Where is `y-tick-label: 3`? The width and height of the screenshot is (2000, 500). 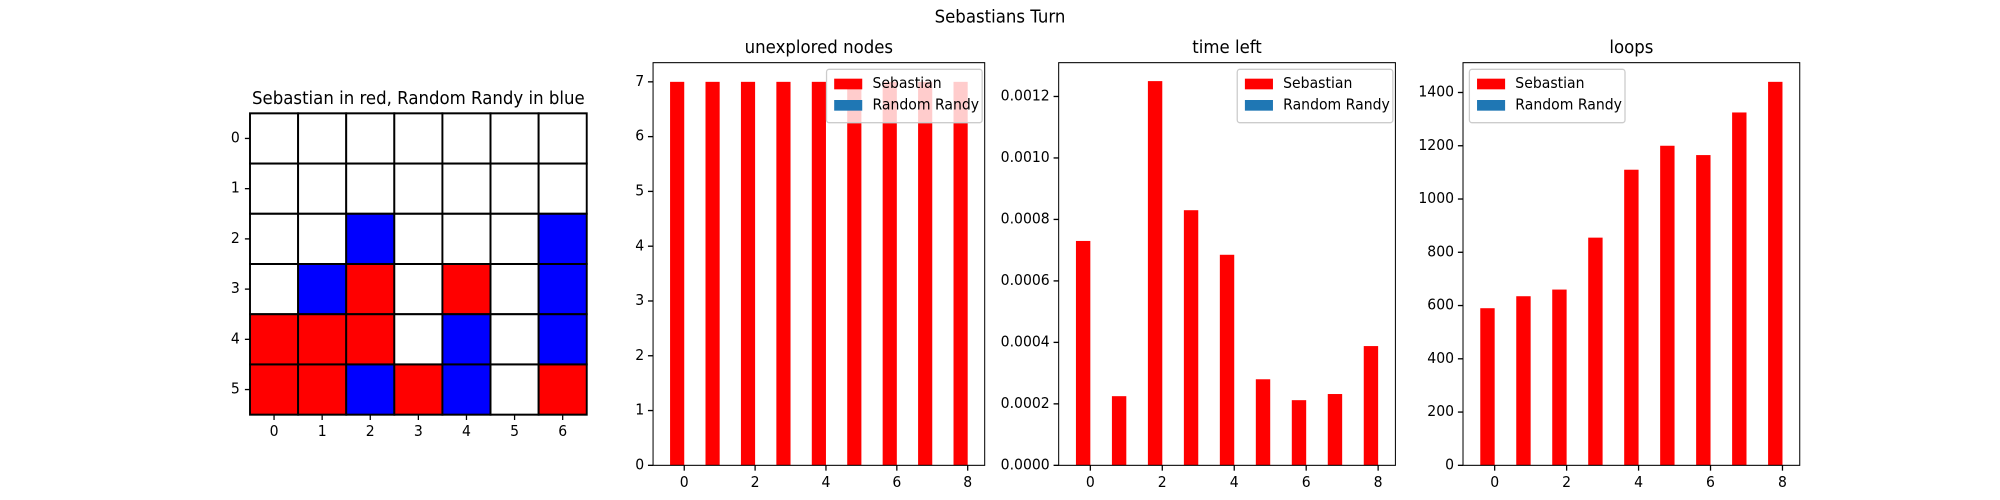 y-tick-label: 3 is located at coordinates (235, 289).